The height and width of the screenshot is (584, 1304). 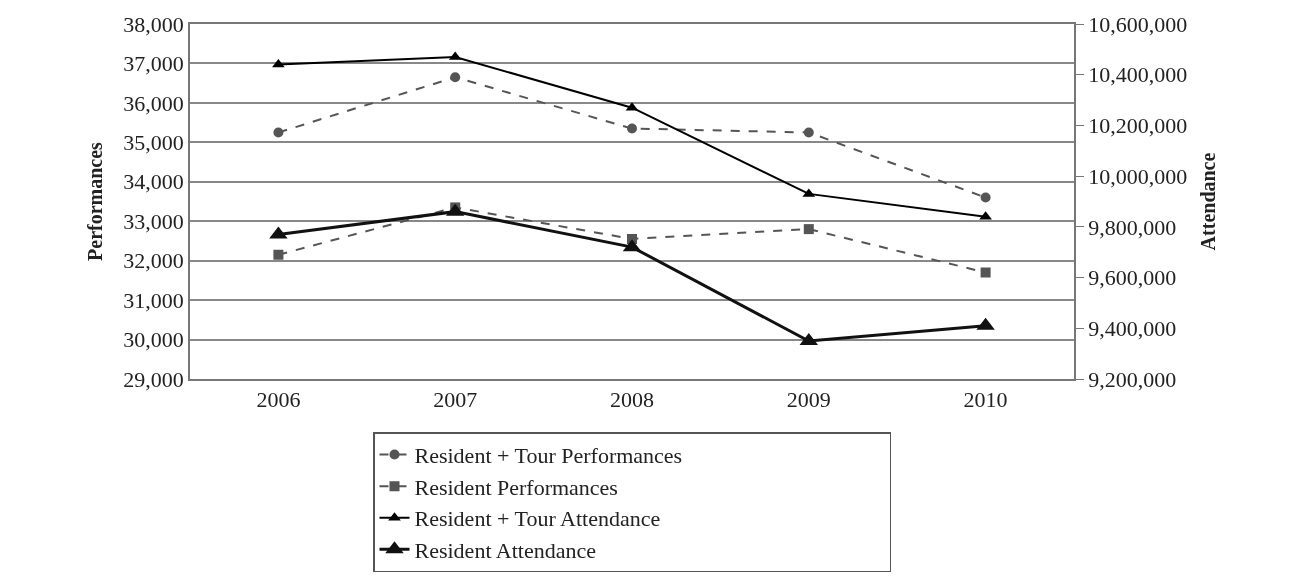 I want to click on y-tick-label: 29,000, so click(x=153, y=379).